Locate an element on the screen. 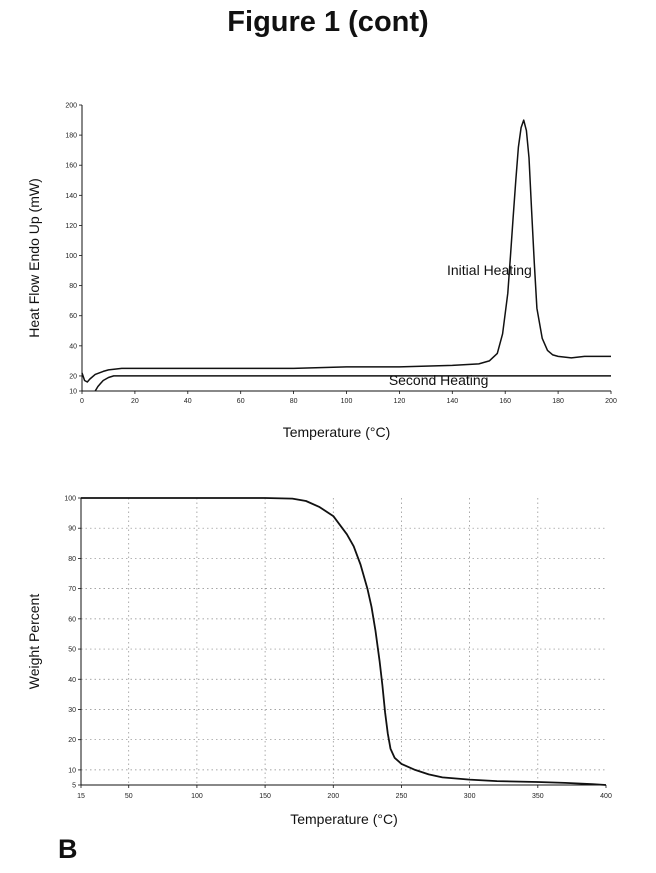 This screenshot has height=873, width=656. x-tick-label: 250 is located at coordinates (402, 796).